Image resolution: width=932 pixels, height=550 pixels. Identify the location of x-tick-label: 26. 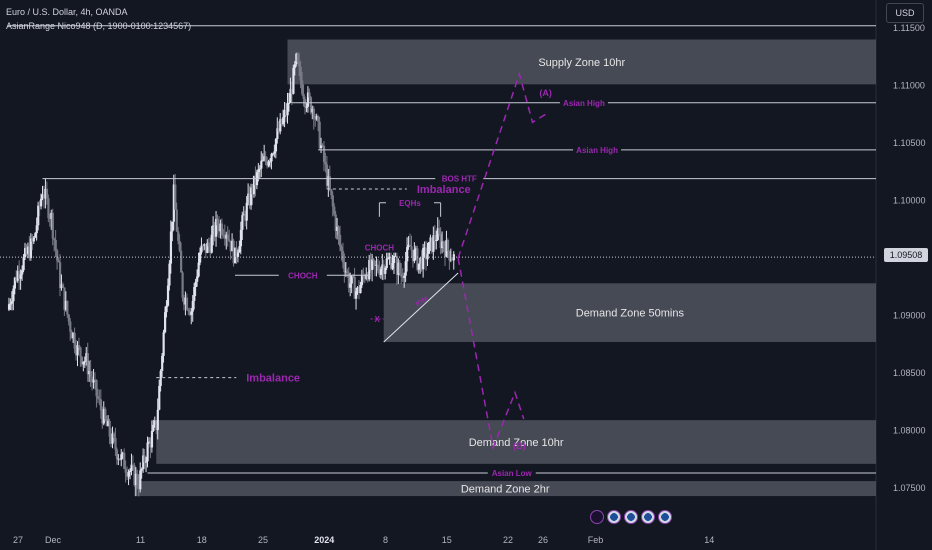
(543, 540).